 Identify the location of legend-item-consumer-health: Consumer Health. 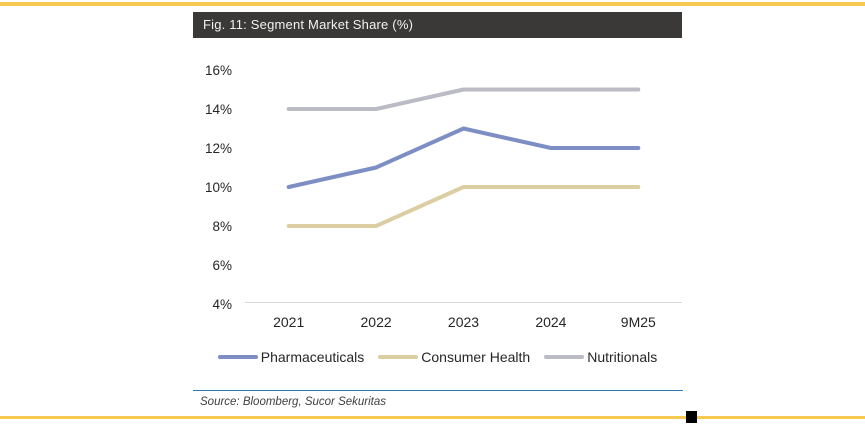
(454, 357).